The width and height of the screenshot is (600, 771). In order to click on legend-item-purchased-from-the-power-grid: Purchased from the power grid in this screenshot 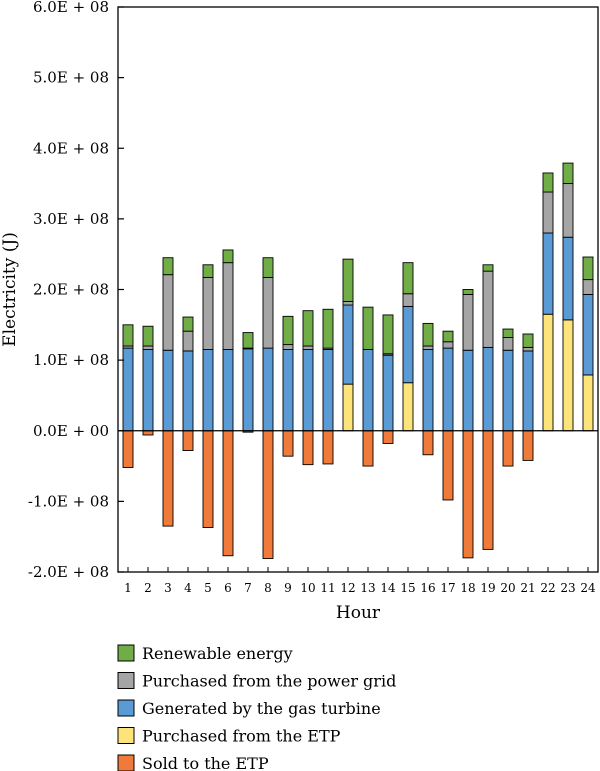, I will do `click(256, 681)`.